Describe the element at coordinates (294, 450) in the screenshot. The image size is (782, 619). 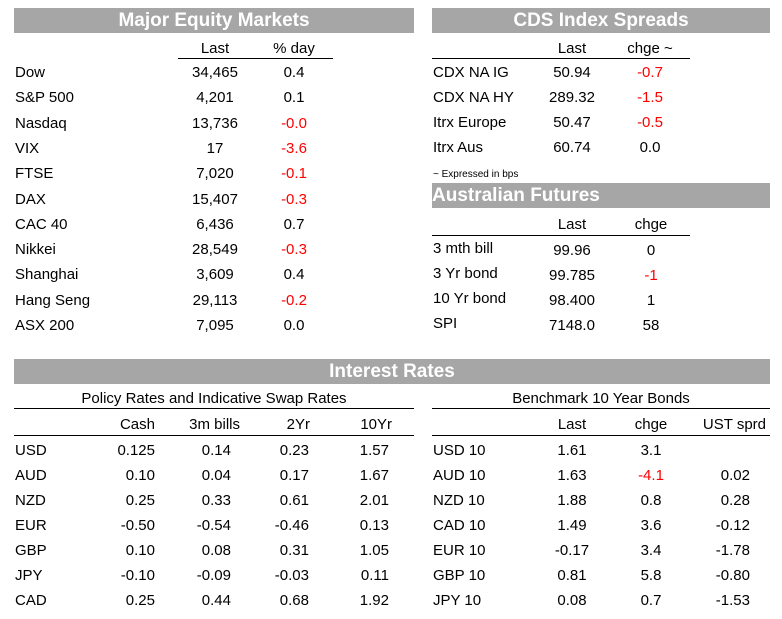
I see `policy-row-2yr: 0.23` at that location.